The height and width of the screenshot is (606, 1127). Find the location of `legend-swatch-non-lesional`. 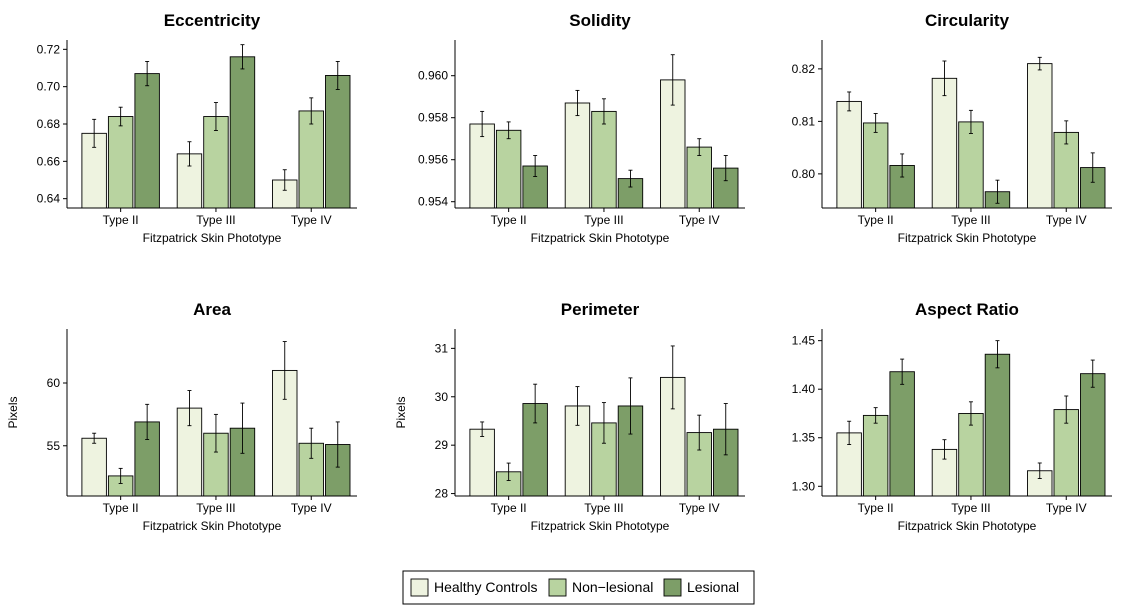

legend-swatch-non-lesional is located at coordinates (557, 587).